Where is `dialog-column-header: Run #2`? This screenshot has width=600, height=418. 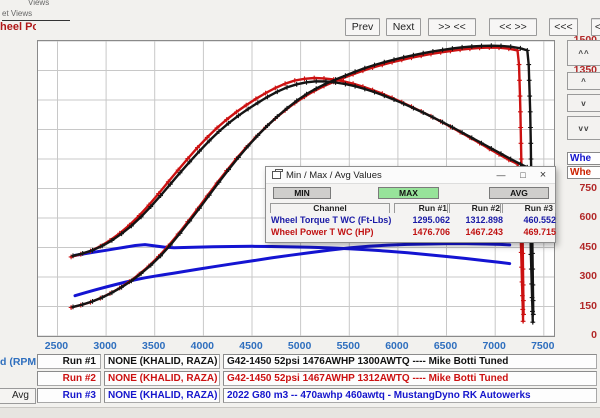 dialog-column-header: Run #2 is located at coordinates (475, 208).